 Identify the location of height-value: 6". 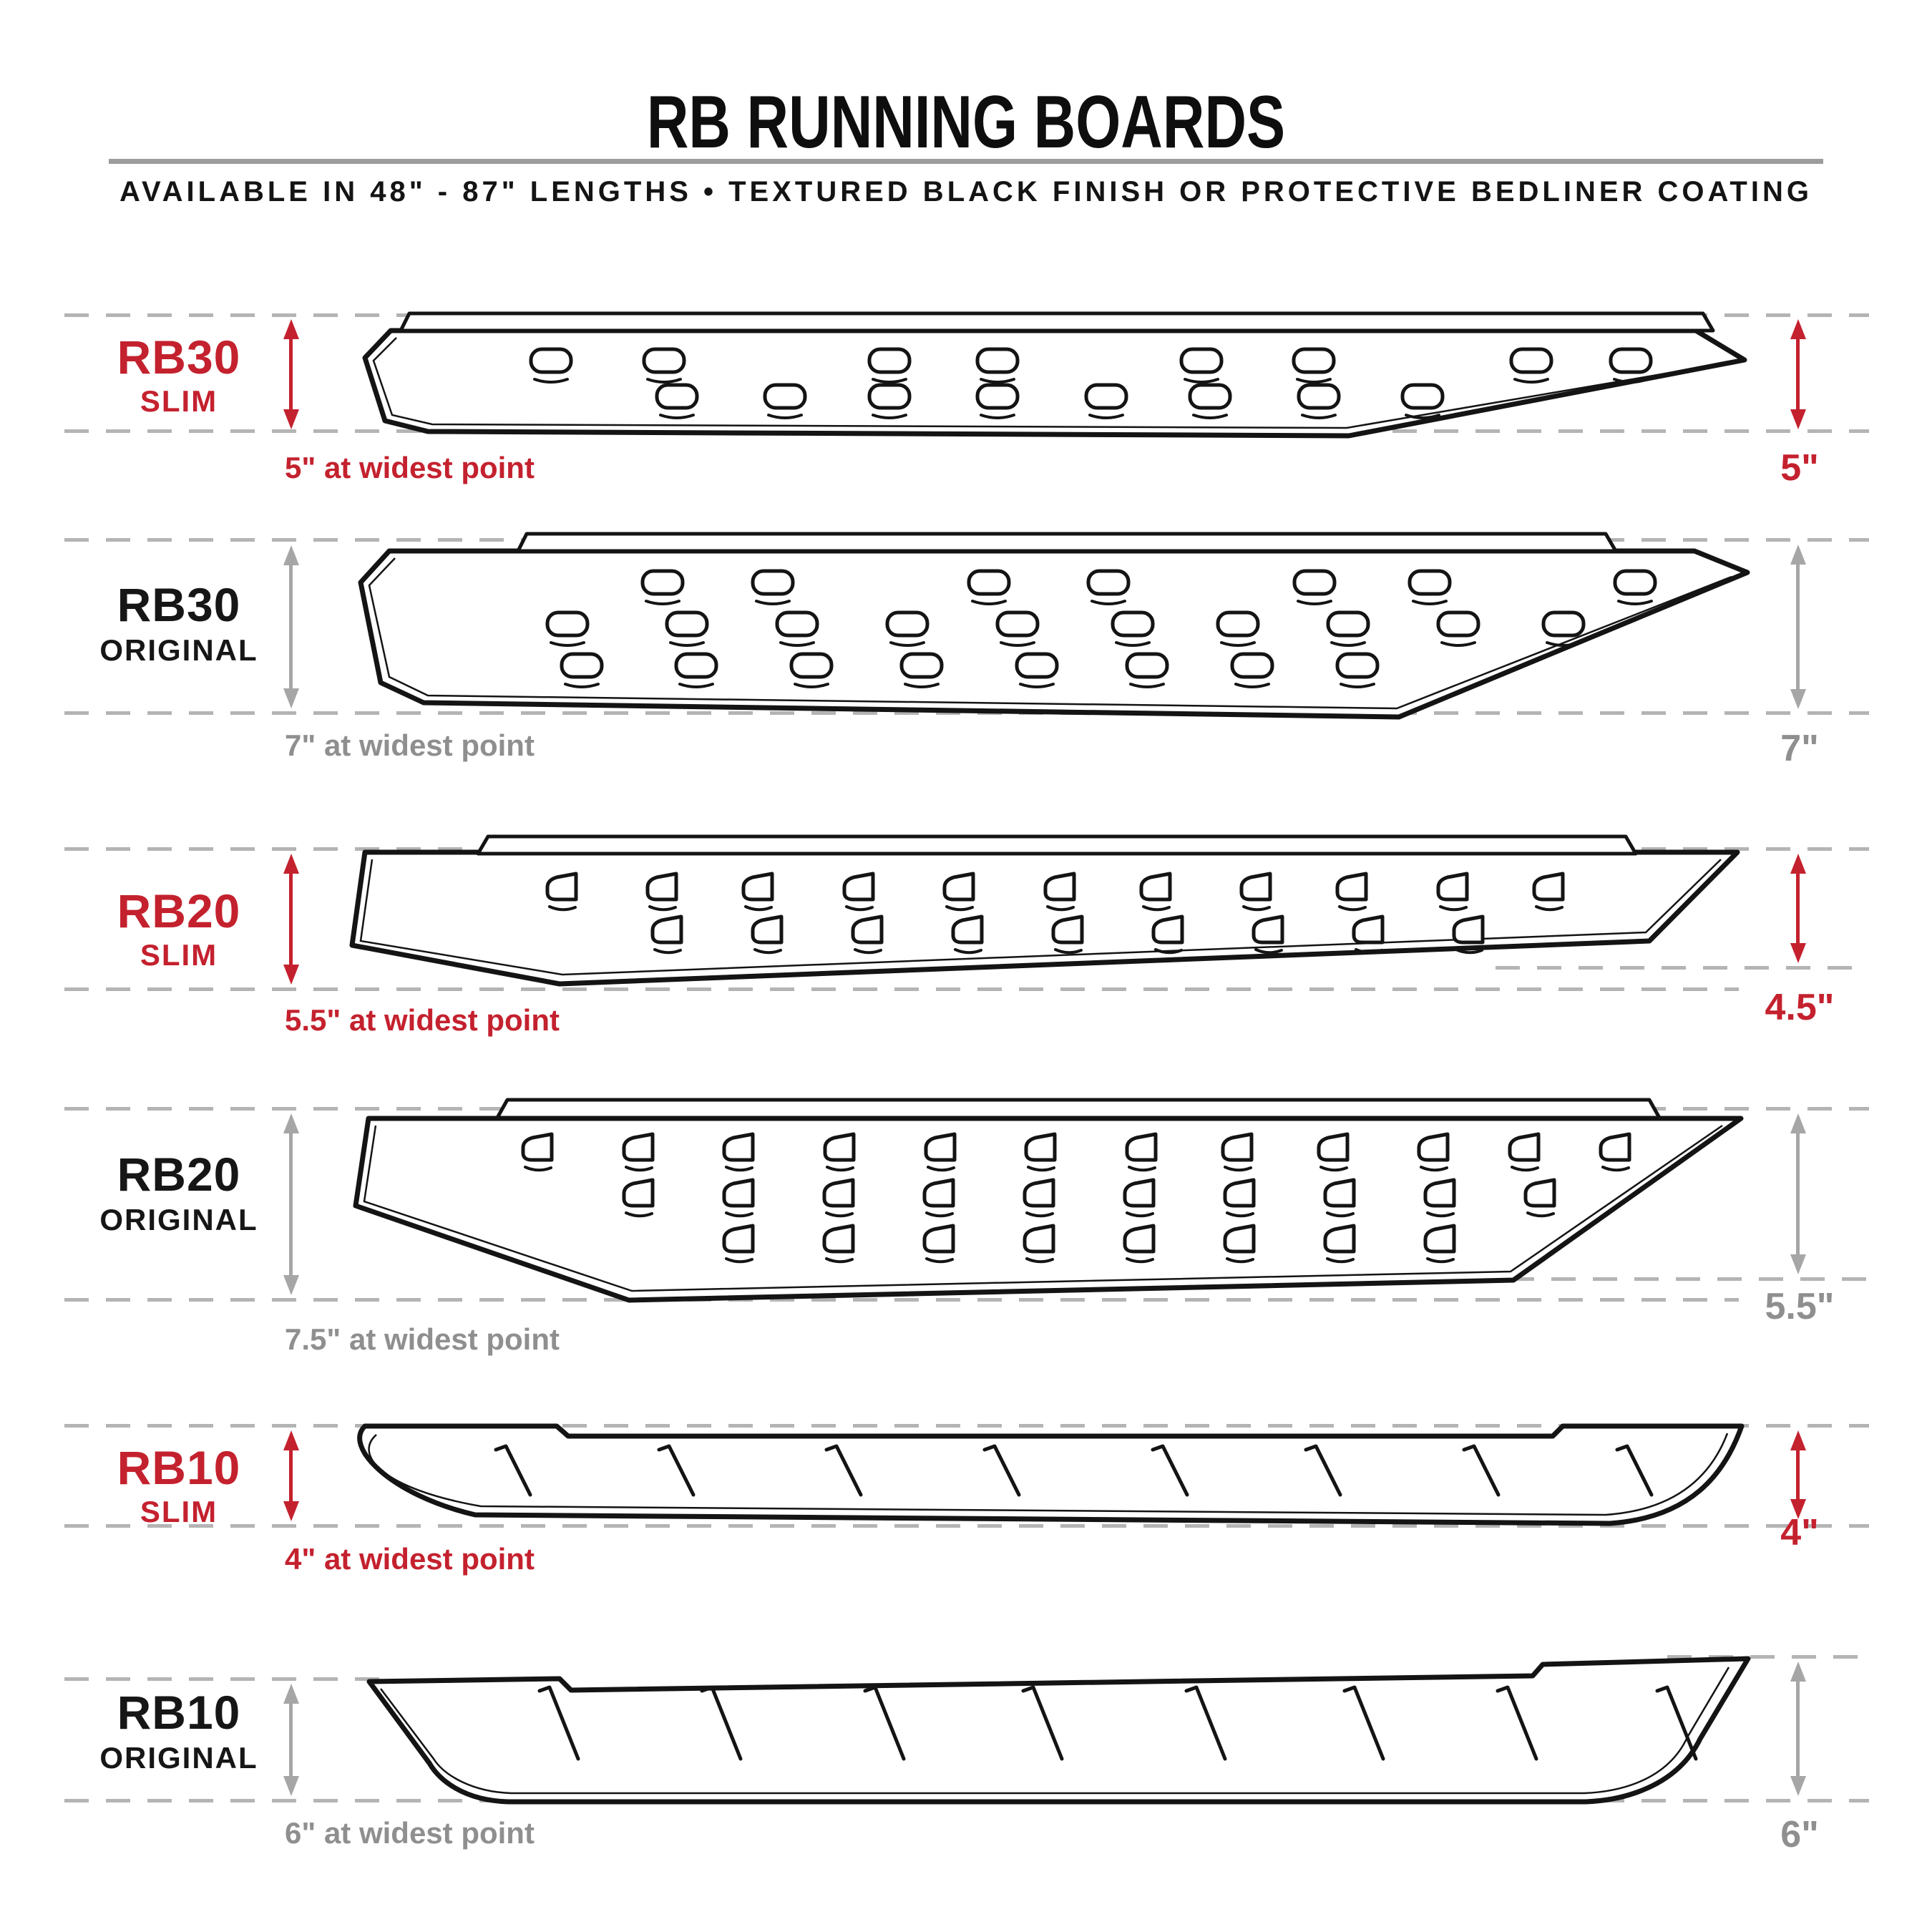
(1799, 1834).